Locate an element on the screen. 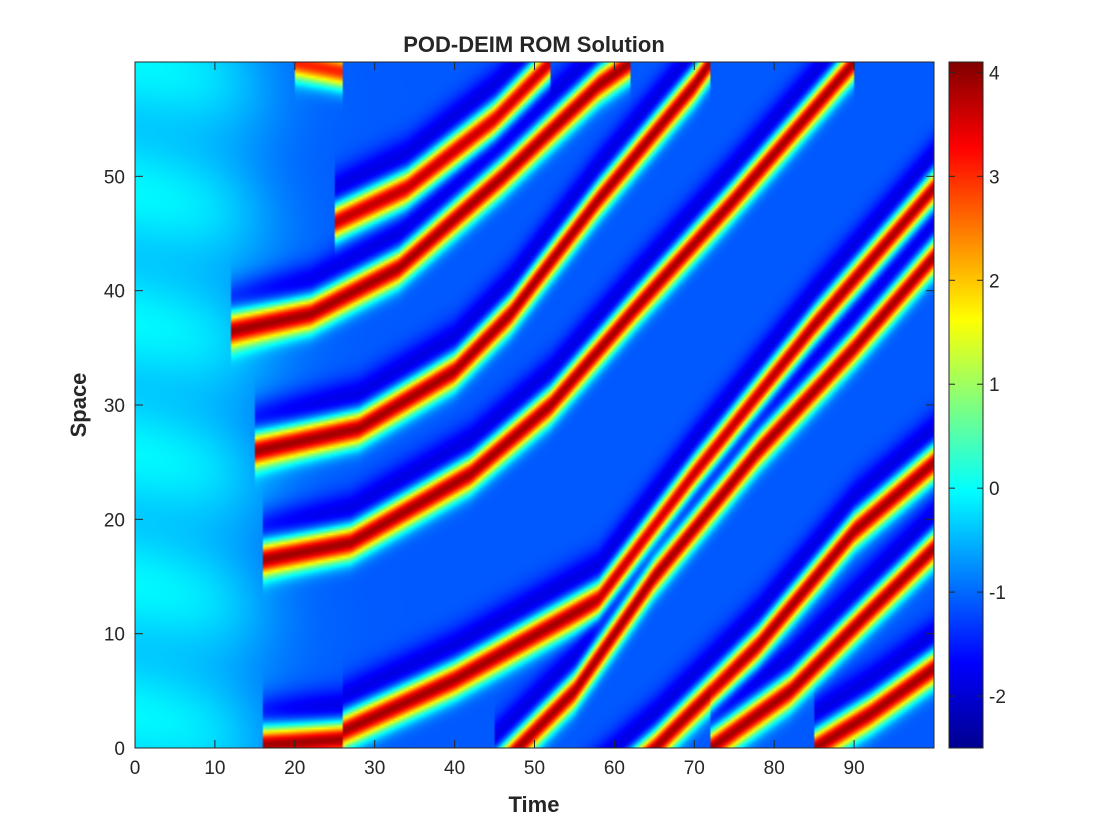 Image resolution: width=1120 pixels, height=840 pixels. x-tick-label: 60 is located at coordinates (614, 768).